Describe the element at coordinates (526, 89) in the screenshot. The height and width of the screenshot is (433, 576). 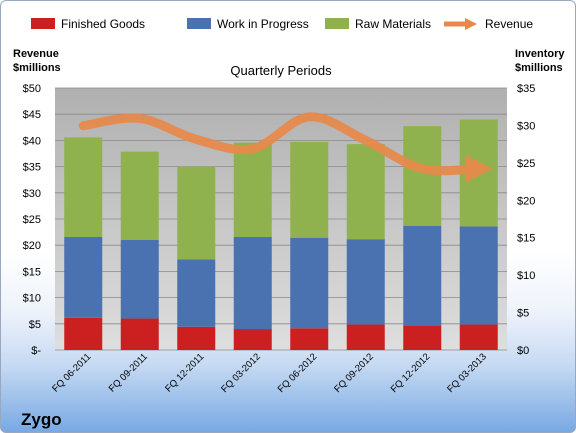
I see `right-tick-label: $35` at that location.